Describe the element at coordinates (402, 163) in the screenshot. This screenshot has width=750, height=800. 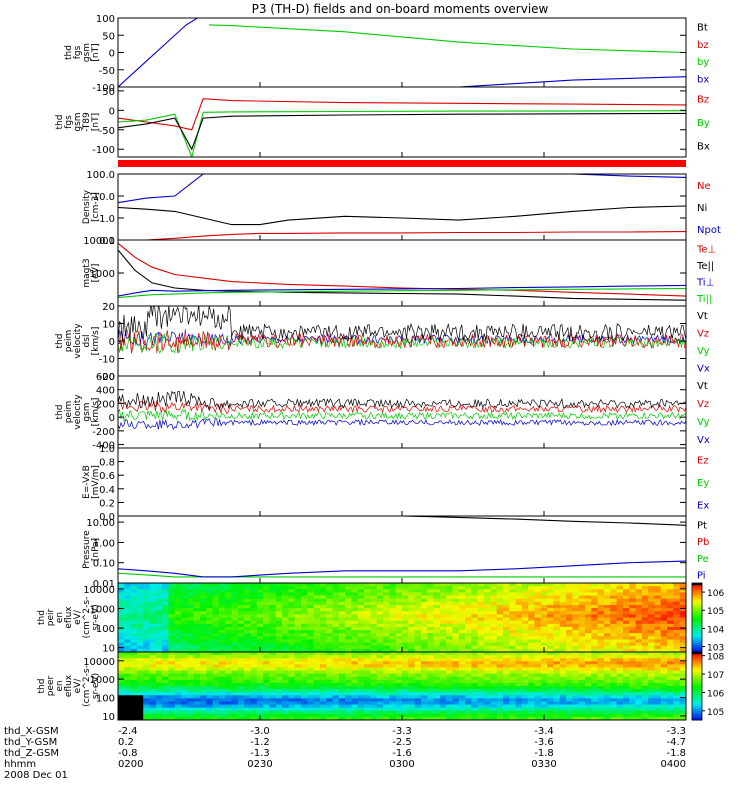
I see `data-flag-bar` at that location.